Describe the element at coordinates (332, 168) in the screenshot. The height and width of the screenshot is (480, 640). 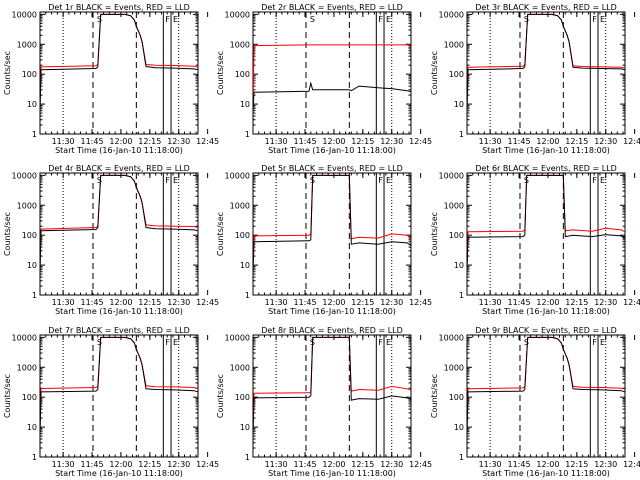
I see `panel-title: Det 5r BLACK = Events, RED = LLD` at that location.